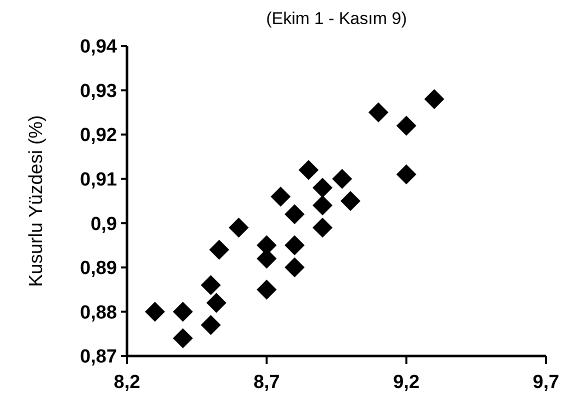 The image size is (568, 416). Describe the element at coordinates (98, 91) in the screenshot. I see `y-tick-label: 0,93` at that location.